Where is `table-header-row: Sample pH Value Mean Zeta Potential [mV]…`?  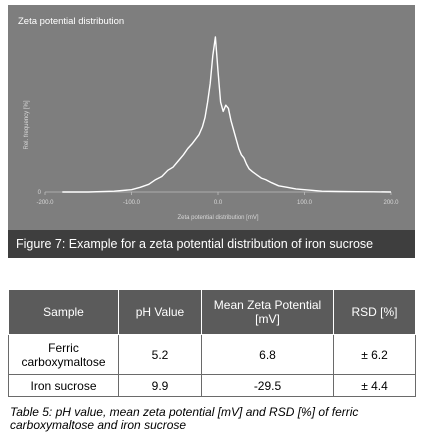
table-header-row: Sample pH Value Mean Zeta Potential [mV]… is located at coordinates (212, 312).